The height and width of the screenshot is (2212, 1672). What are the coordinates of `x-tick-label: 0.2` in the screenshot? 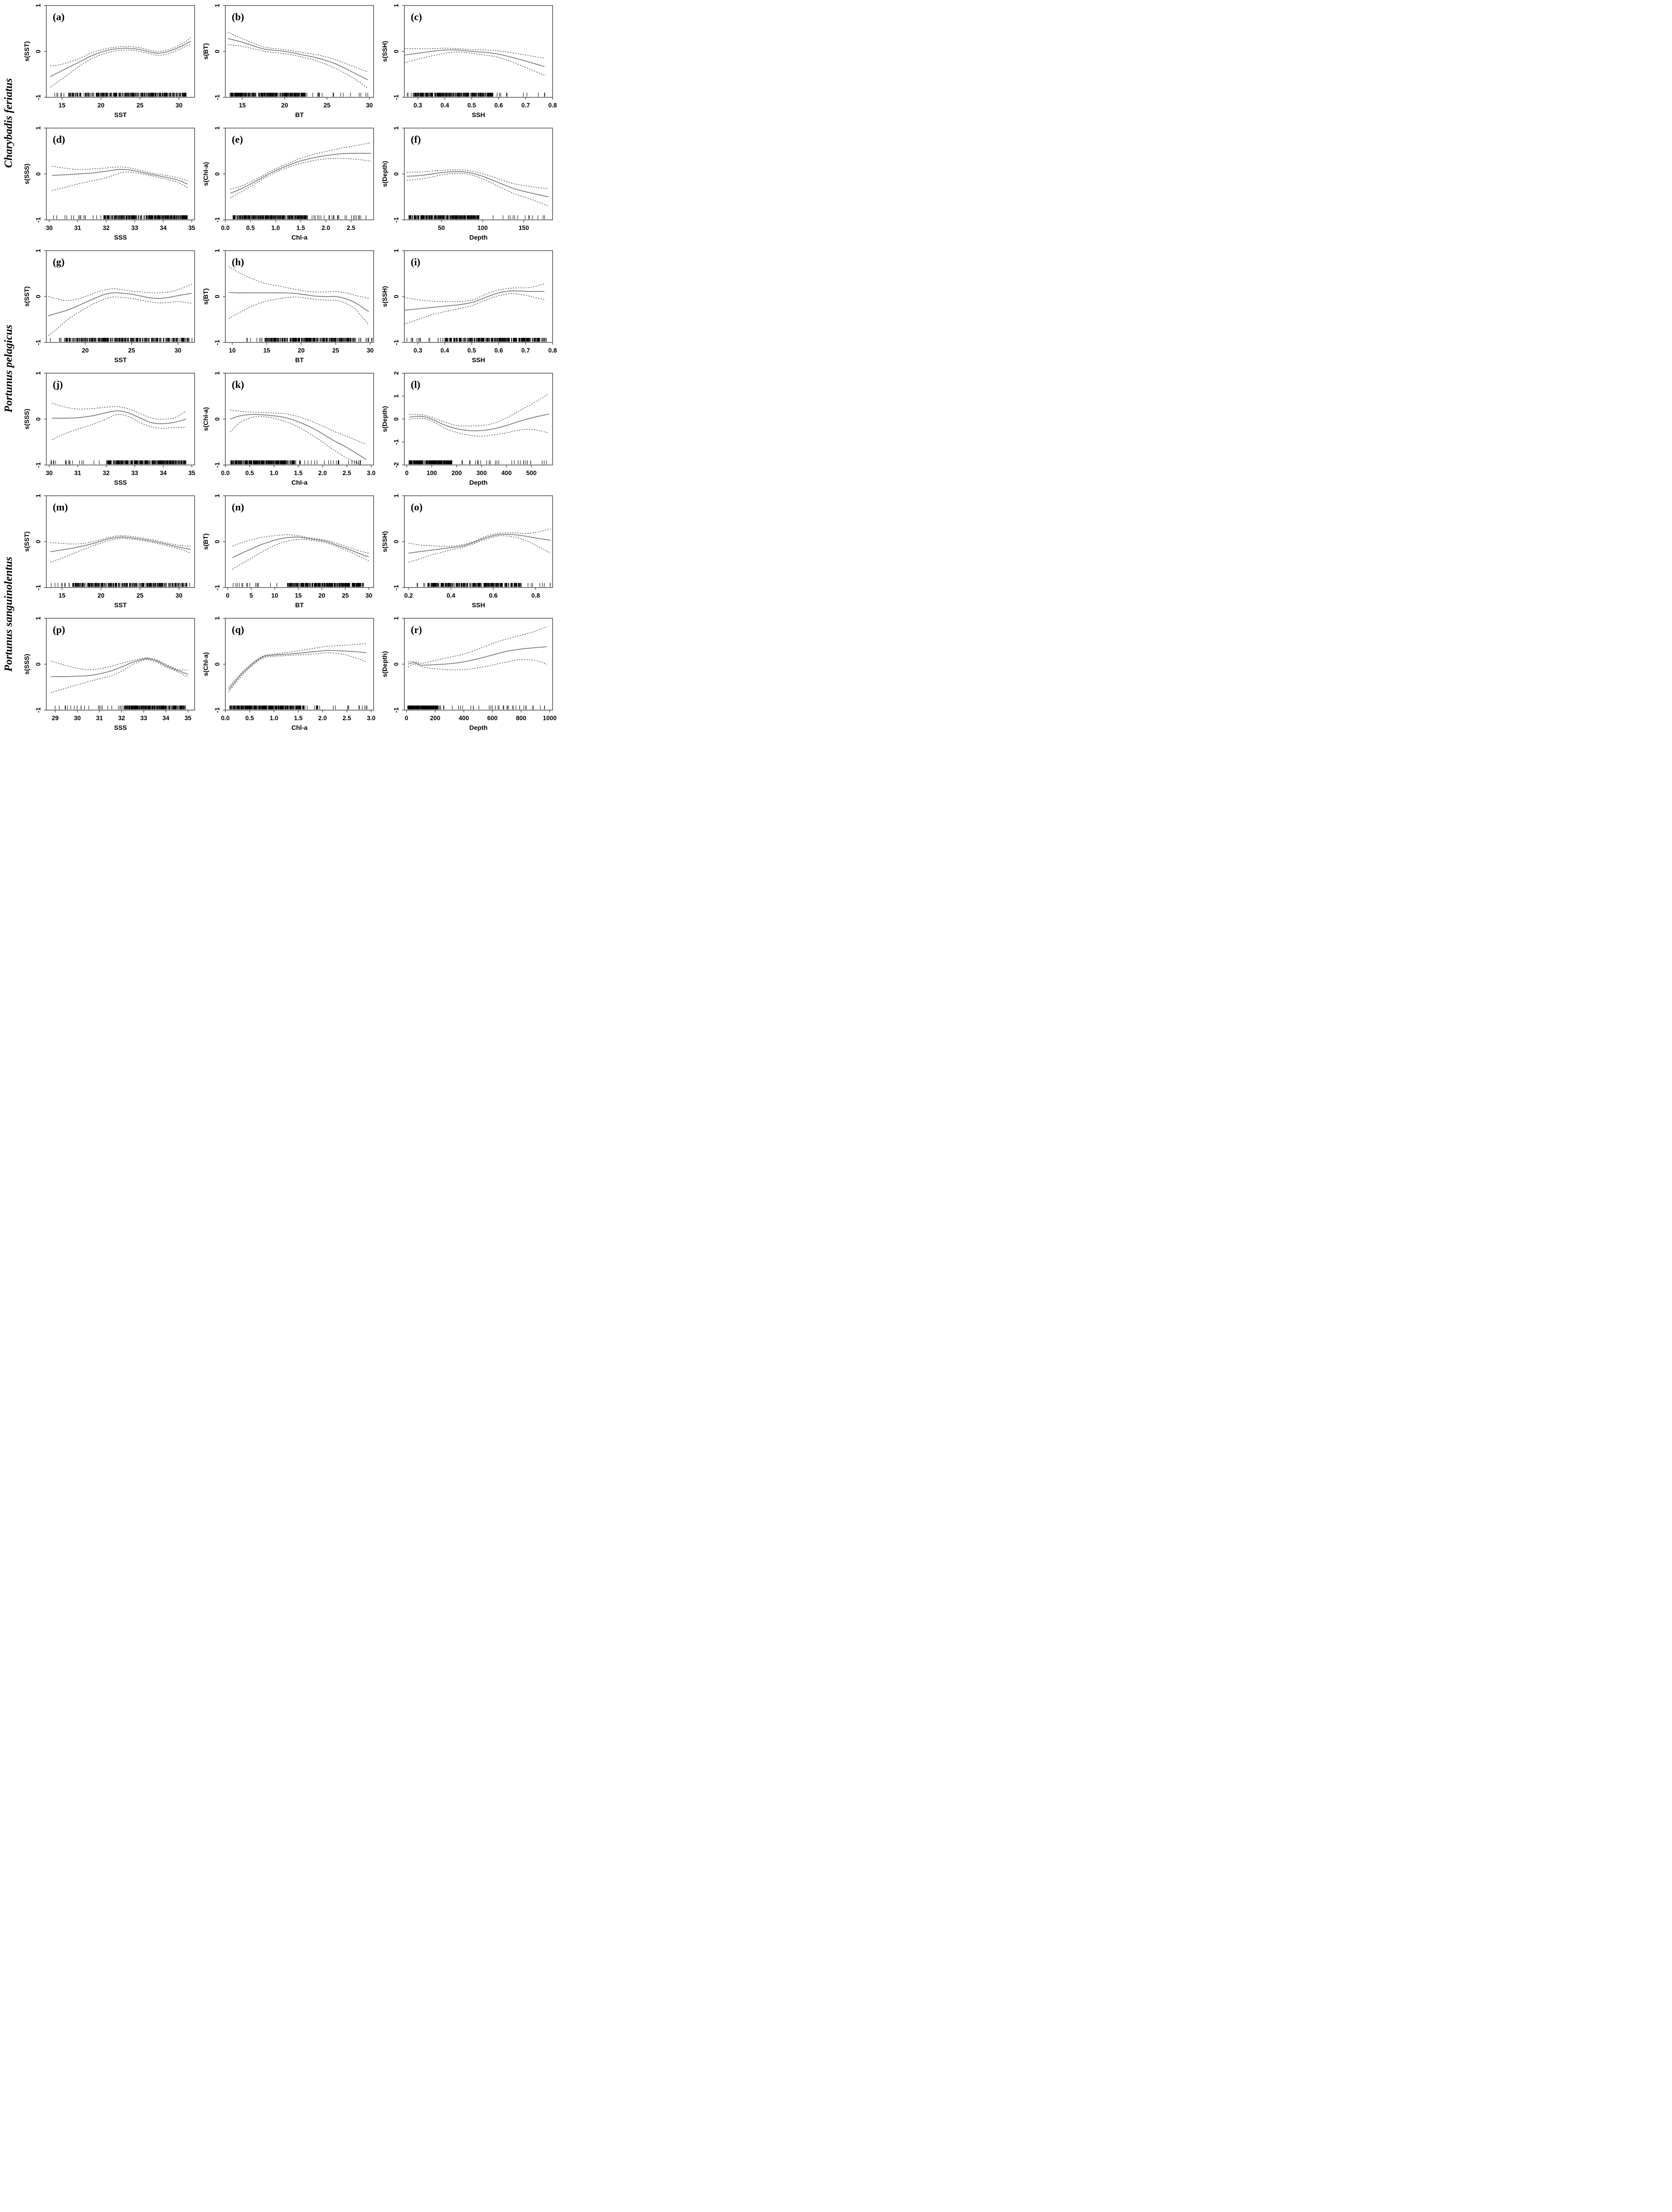 It's located at (409, 595).